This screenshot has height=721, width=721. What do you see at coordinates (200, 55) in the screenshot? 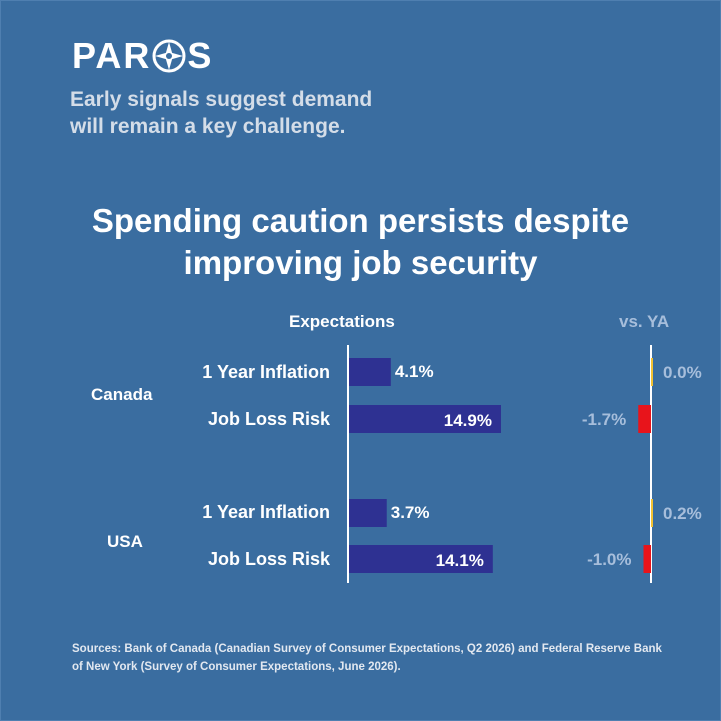
I see `brand-name-right: S` at bounding box center [200, 55].